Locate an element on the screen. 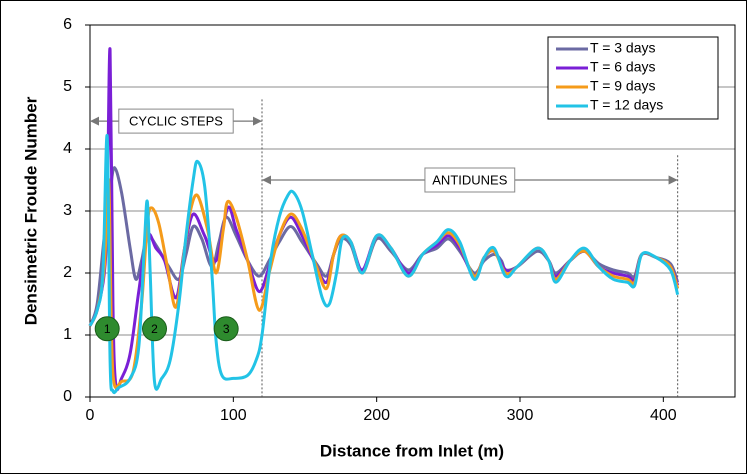 The image size is (747, 474). y-tick-label: 1 is located at coordinates (67, 334).